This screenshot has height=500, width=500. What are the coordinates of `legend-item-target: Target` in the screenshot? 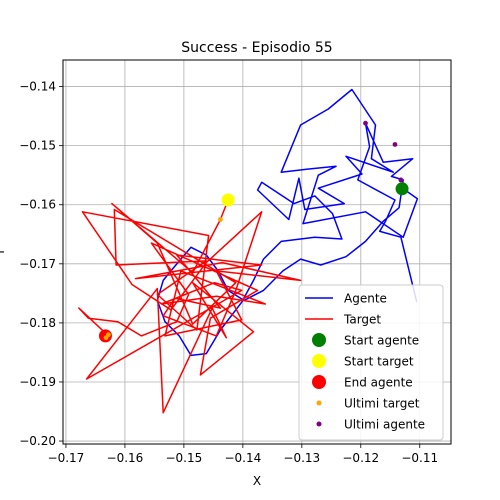 It's located at (343, 320).